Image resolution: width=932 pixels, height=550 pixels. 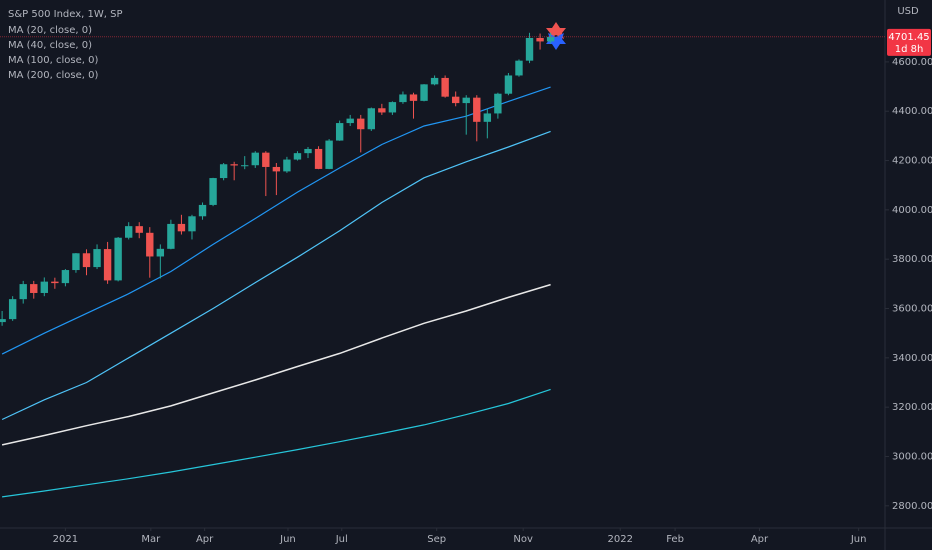 What do you see at coordinates (912, 259) in the screenshot?
I see `y-tick-label: 3800.00` at bounding box center [912, 259].